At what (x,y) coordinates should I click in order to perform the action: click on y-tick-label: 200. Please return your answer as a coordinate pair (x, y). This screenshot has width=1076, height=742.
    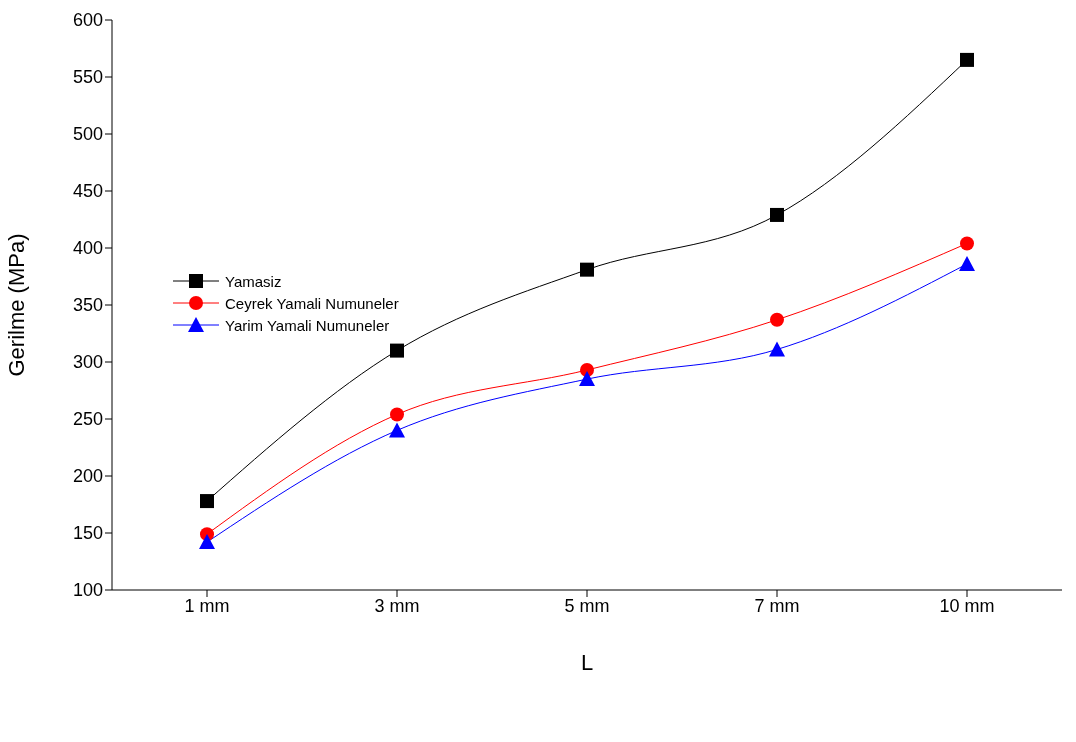
    Looking at the image, I should click on (87, 476).